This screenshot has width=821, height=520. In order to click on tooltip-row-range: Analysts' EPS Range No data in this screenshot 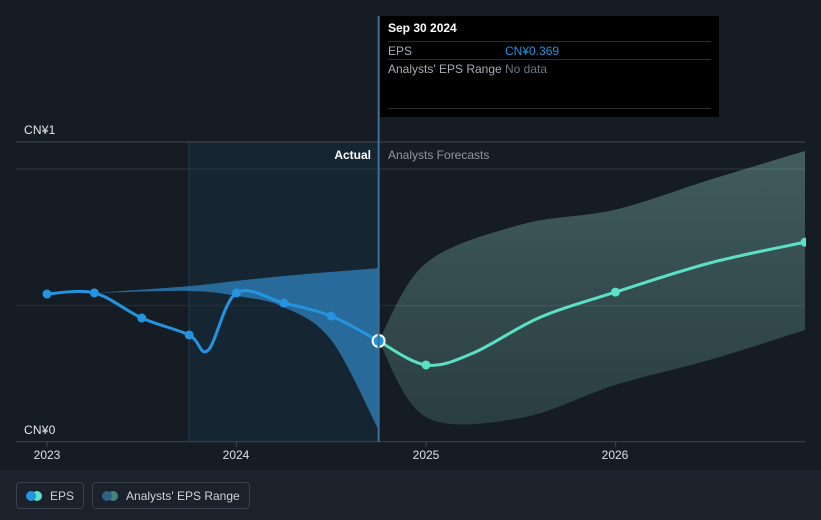, I will do `click(549, 68)`.